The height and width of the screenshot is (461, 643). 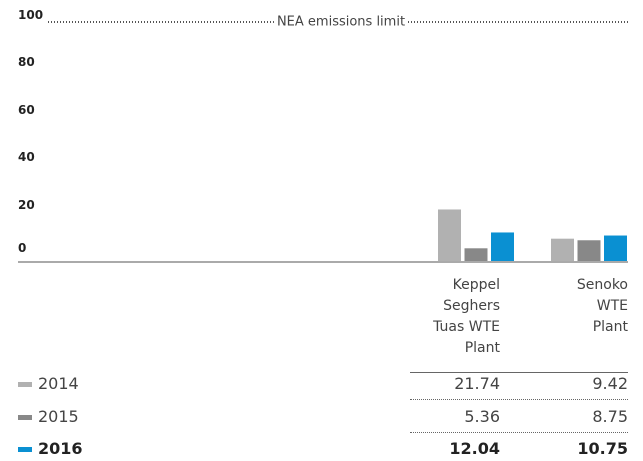 I want to click on header-separator, so click(x=519, y=372).